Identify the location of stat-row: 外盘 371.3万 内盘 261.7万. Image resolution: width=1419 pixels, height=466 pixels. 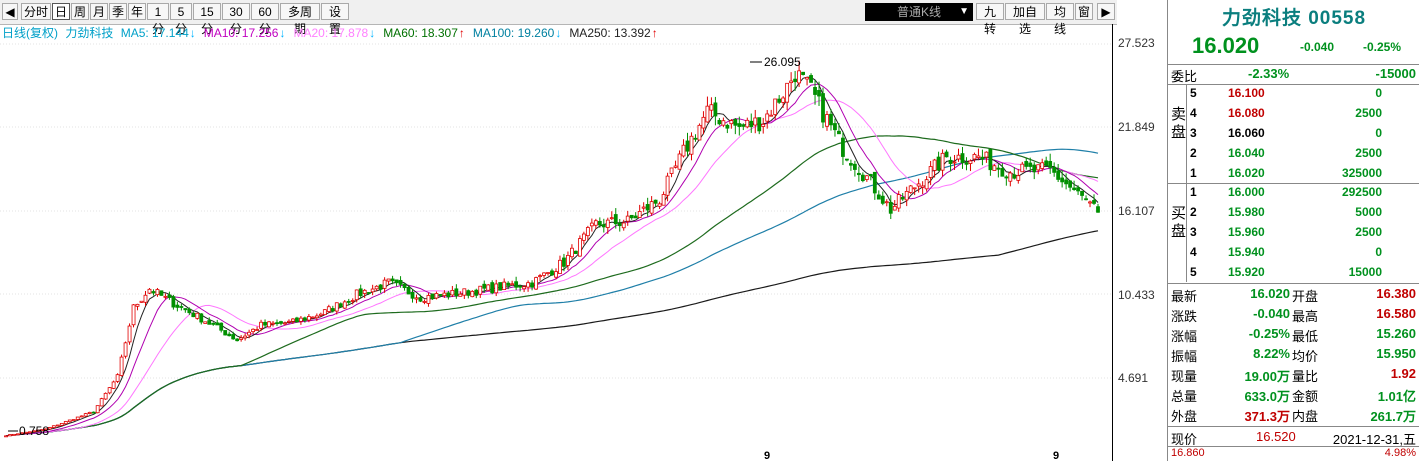
(1293, 415).